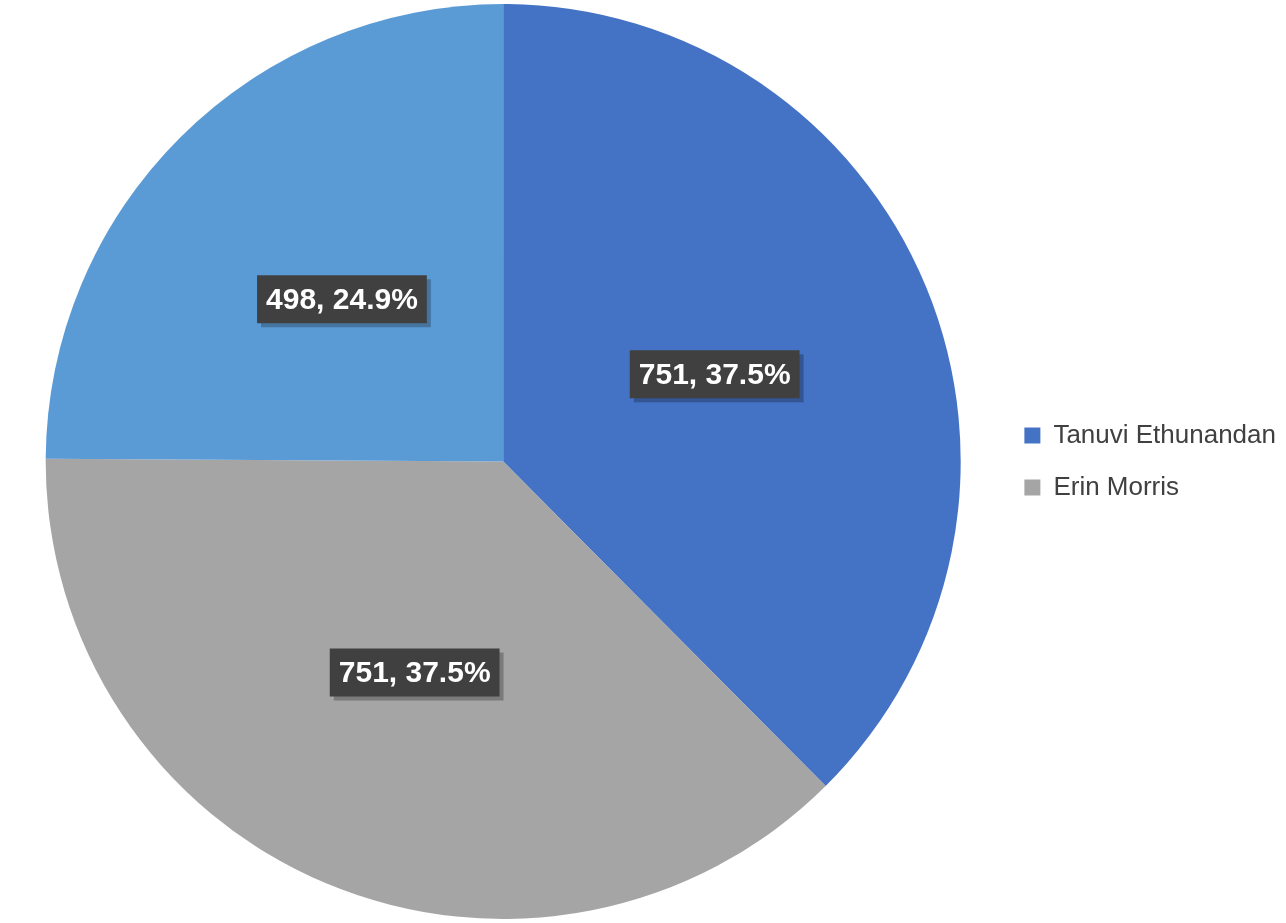 This screenshot has height=923, width=1286. What do you see at coordinates (342, 298) in the screenshot?
I see `data-label: 498, 24.9%` at bounding box center [342, 298].